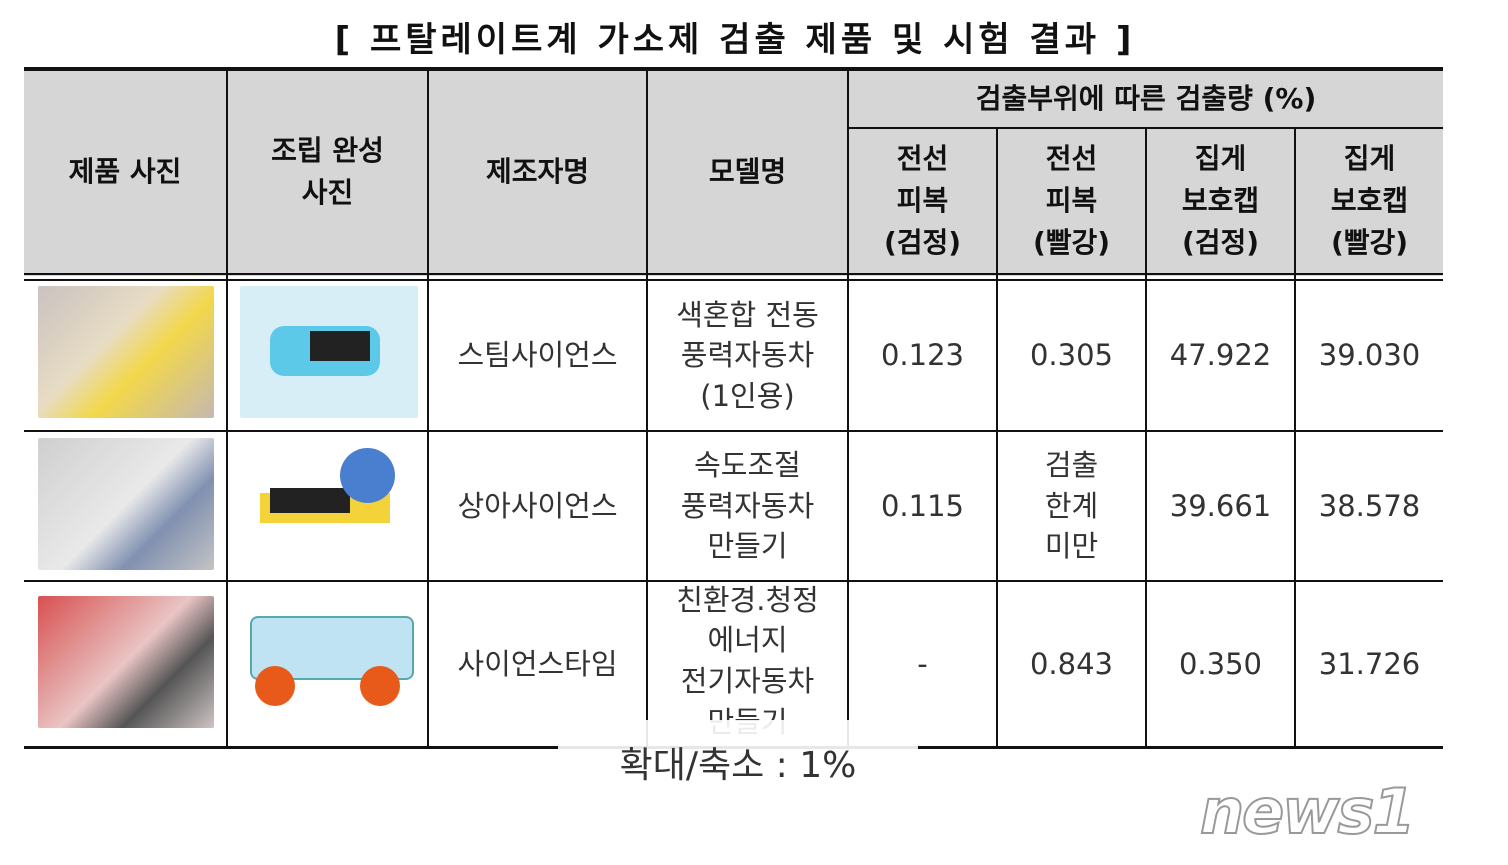 The width and height of the screenshot is (1508, 865). What do you see at coordinates (1308, 811) in the screenshot?
I see `news1-logo: news1` at bounding box center [1308, 811].